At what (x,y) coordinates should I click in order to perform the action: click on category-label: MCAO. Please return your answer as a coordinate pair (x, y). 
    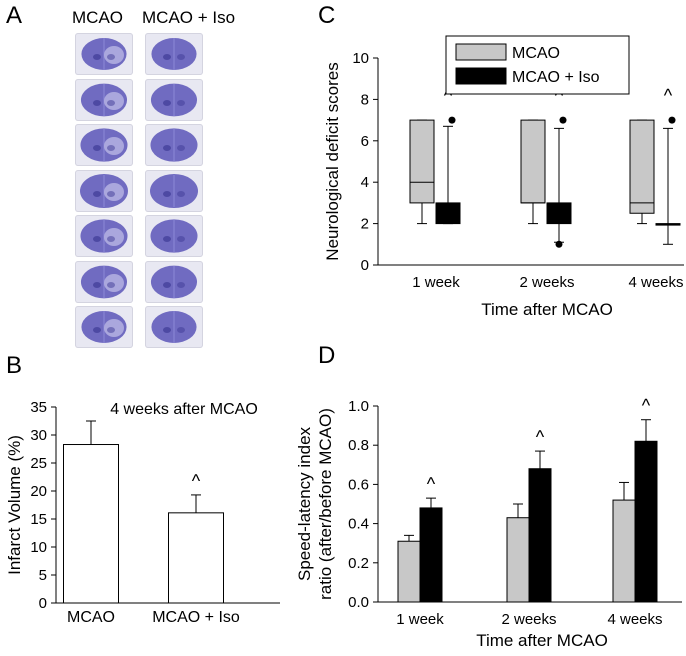
    Looking at the image, I should click on (91, 617).